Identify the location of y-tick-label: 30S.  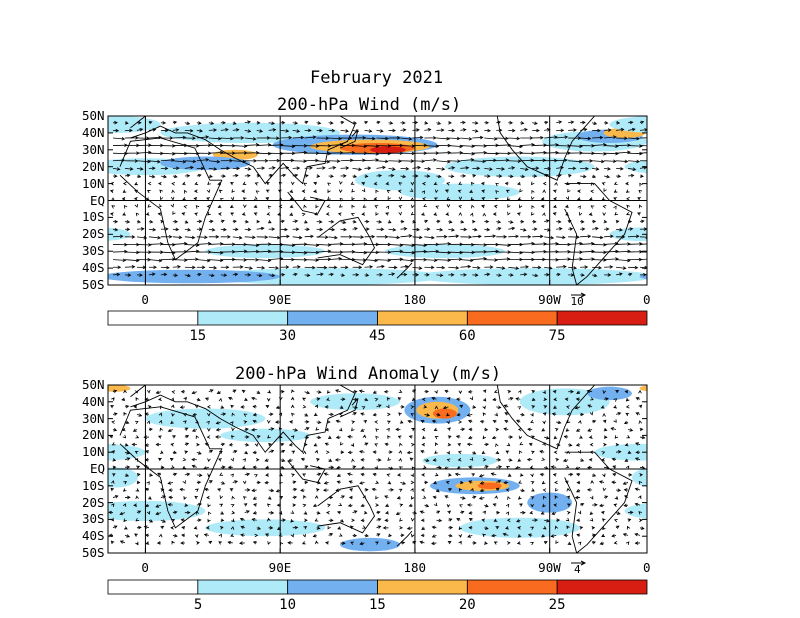
(93, 519).